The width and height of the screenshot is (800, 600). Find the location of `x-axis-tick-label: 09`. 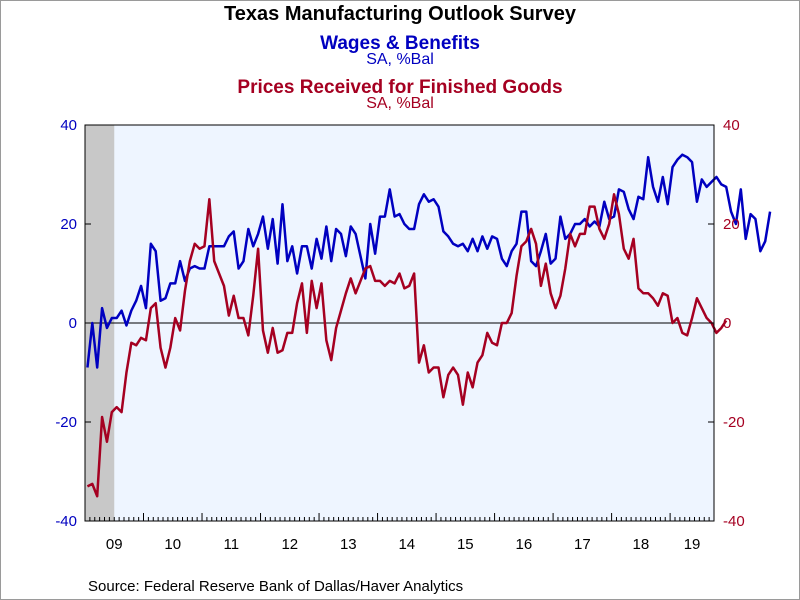

x-axis-tick-label: 09 is located at coordinates (114, 544).